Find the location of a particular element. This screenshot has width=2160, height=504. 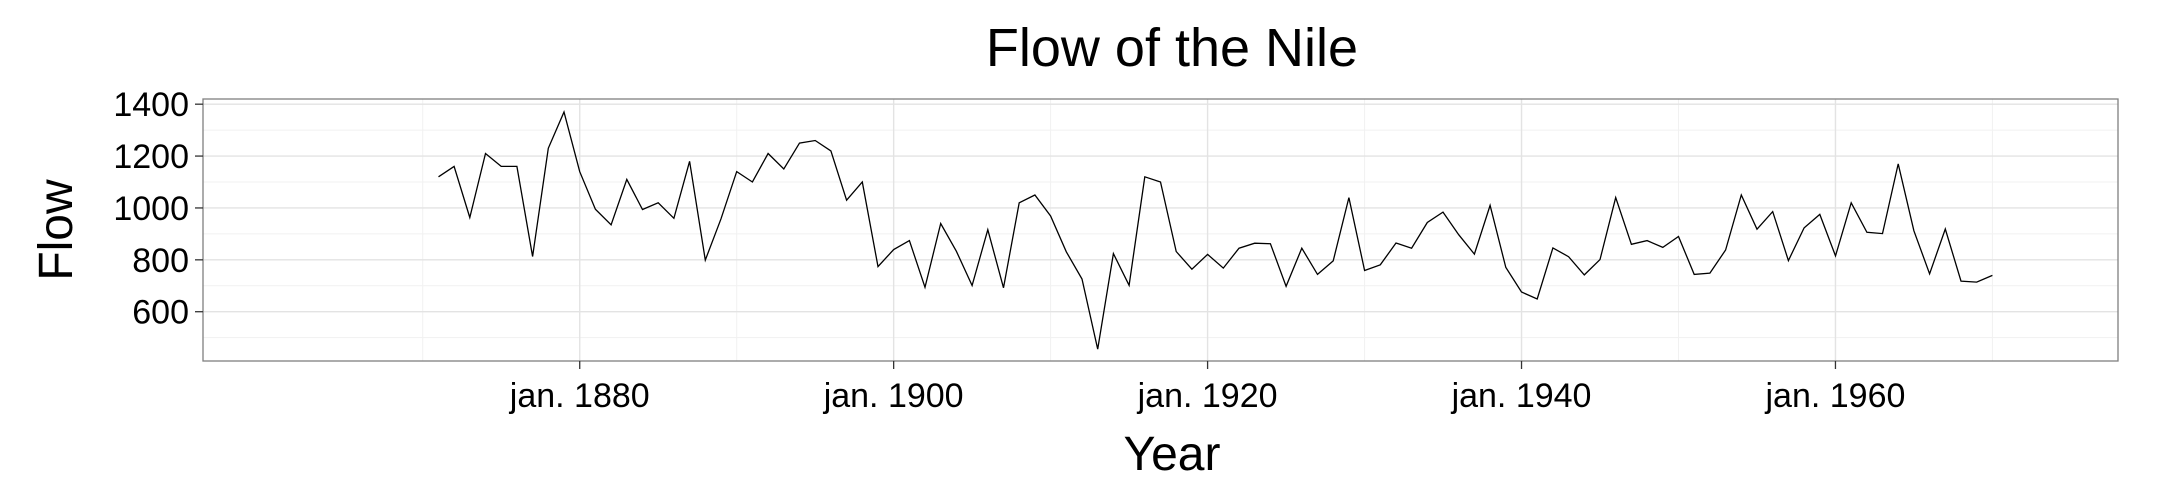

y-axis-label: Flow is located at coordinates (56, 230).